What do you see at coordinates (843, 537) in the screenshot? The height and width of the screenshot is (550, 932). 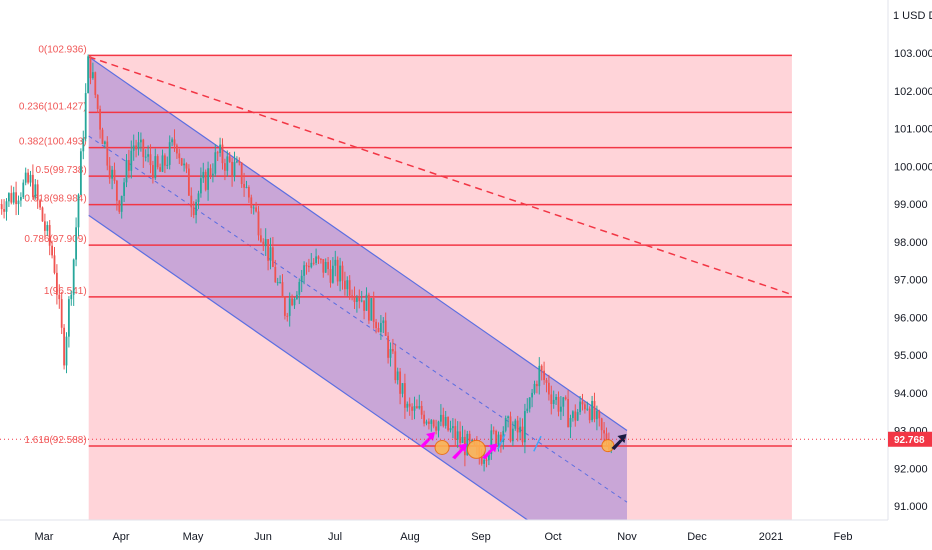 I see `time-tick-label: Feb` at bounding box center [843, 537].